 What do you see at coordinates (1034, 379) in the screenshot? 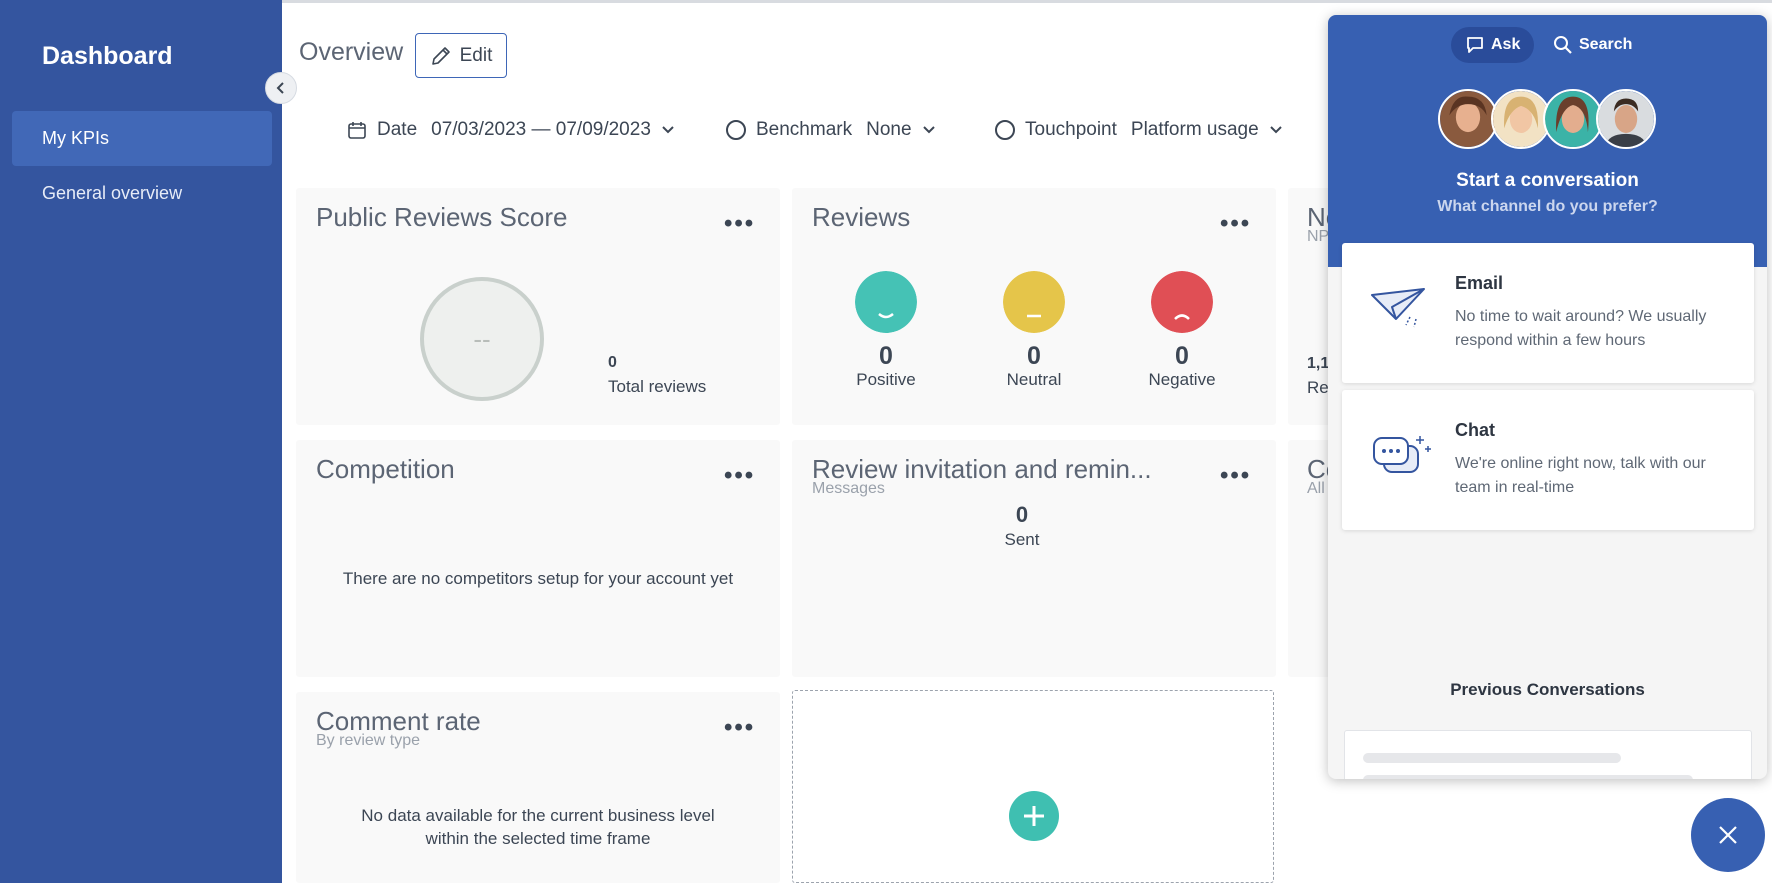
I see `neutral-label: Neutral` at bounding box center [1034, 379].